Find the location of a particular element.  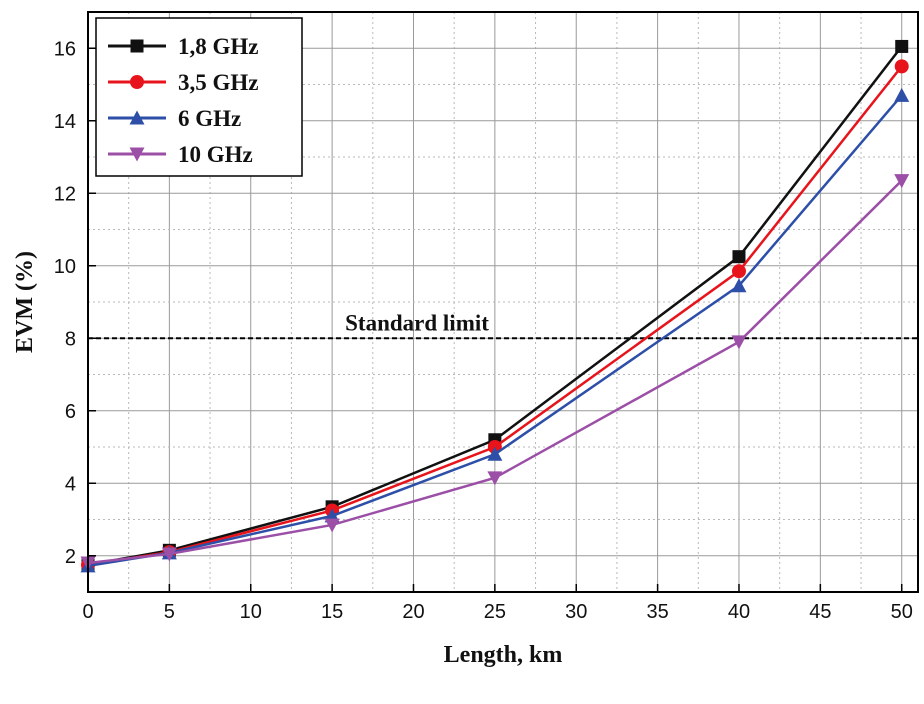

x-axis-title: Length, km is located at coordinates (503, 655).